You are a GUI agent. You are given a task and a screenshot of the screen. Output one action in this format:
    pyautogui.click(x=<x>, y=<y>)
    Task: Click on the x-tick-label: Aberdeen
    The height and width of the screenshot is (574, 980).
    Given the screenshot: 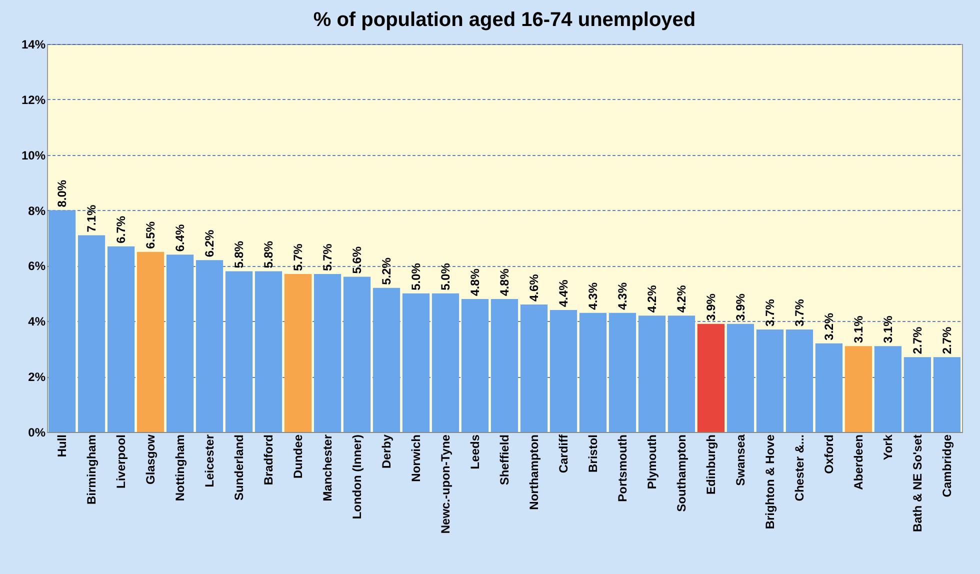 What is the action you would take?
    pyautogui.click(x=858, y=462)
    